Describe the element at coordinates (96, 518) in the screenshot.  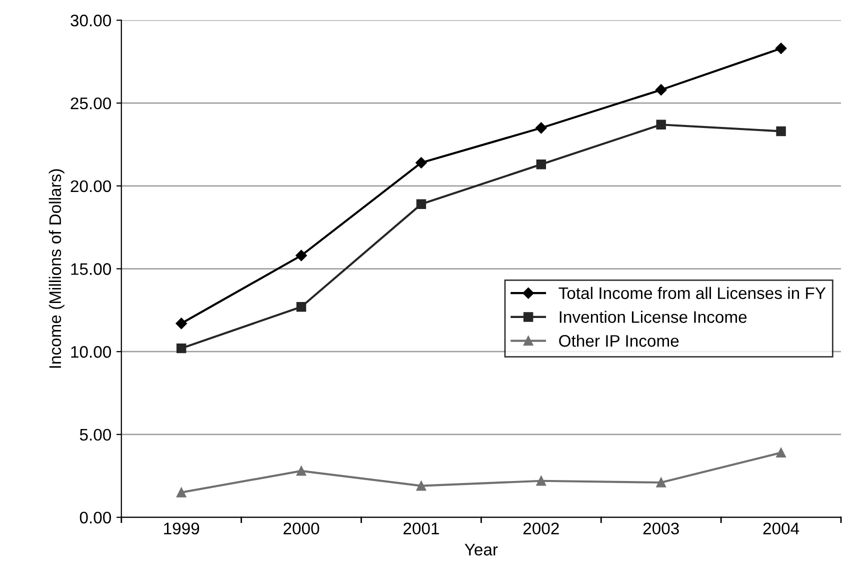
I see `y-tick-label: 0.00` at that location.